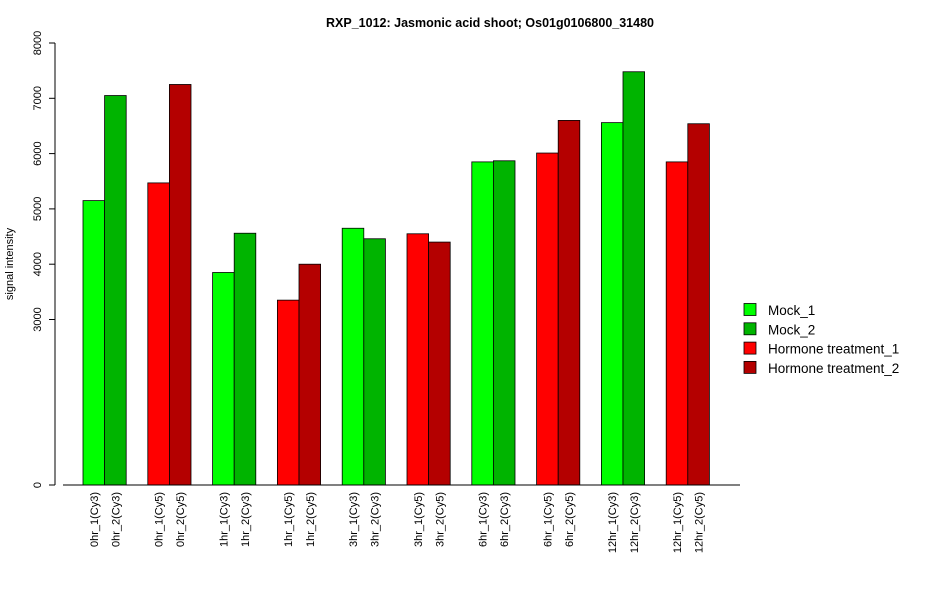 The image size is (950, 600). I want to click on x-tick-label: 0hr_1(Cy3), so click(95, 519).